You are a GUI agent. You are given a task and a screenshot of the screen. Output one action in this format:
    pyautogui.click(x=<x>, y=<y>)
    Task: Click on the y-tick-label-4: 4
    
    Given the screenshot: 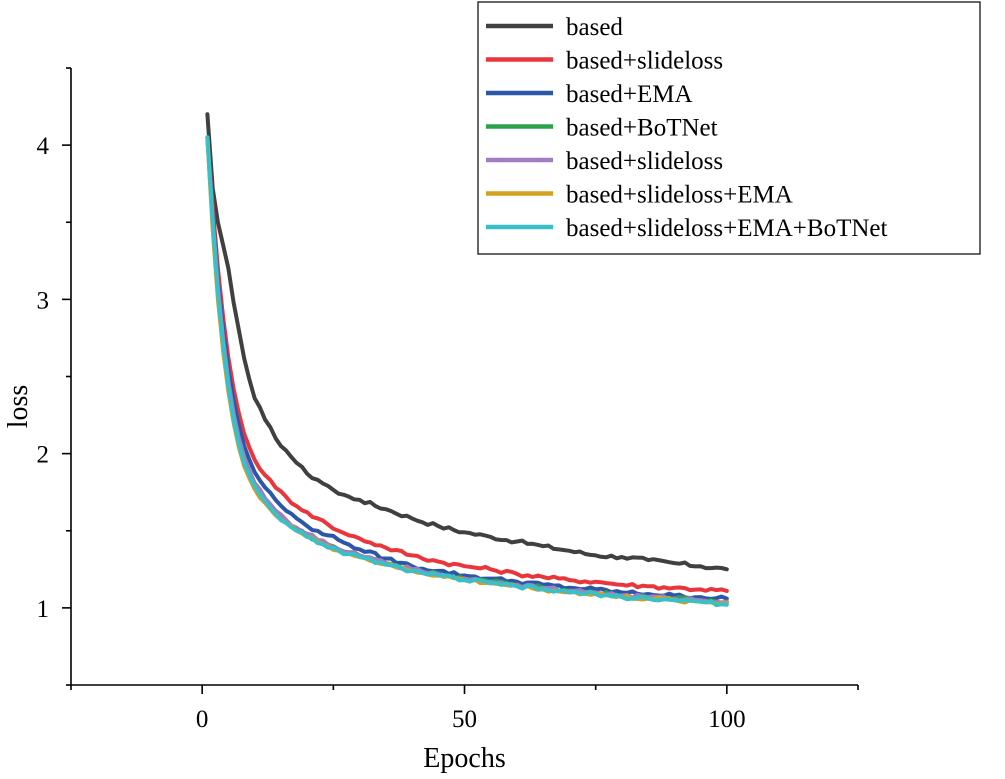 What is the action you would take?
    pyautogui.click(x=43, y=146)
    